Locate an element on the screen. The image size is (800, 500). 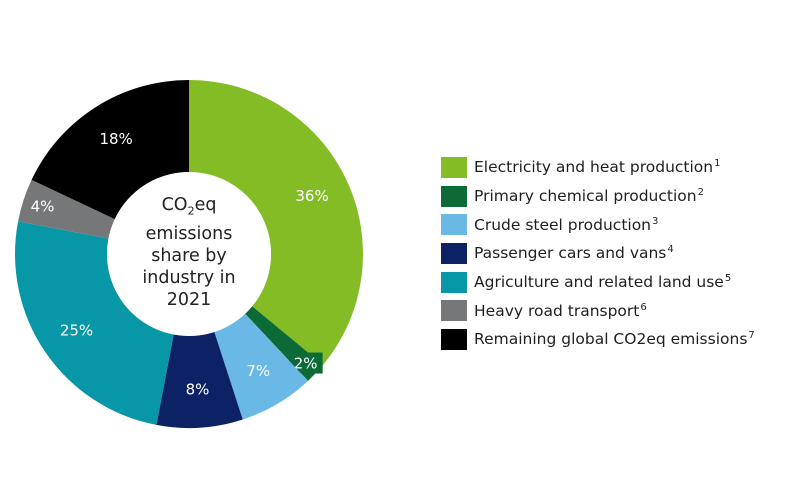
center-title-line4: industry in is located at coordinates (189, 277).